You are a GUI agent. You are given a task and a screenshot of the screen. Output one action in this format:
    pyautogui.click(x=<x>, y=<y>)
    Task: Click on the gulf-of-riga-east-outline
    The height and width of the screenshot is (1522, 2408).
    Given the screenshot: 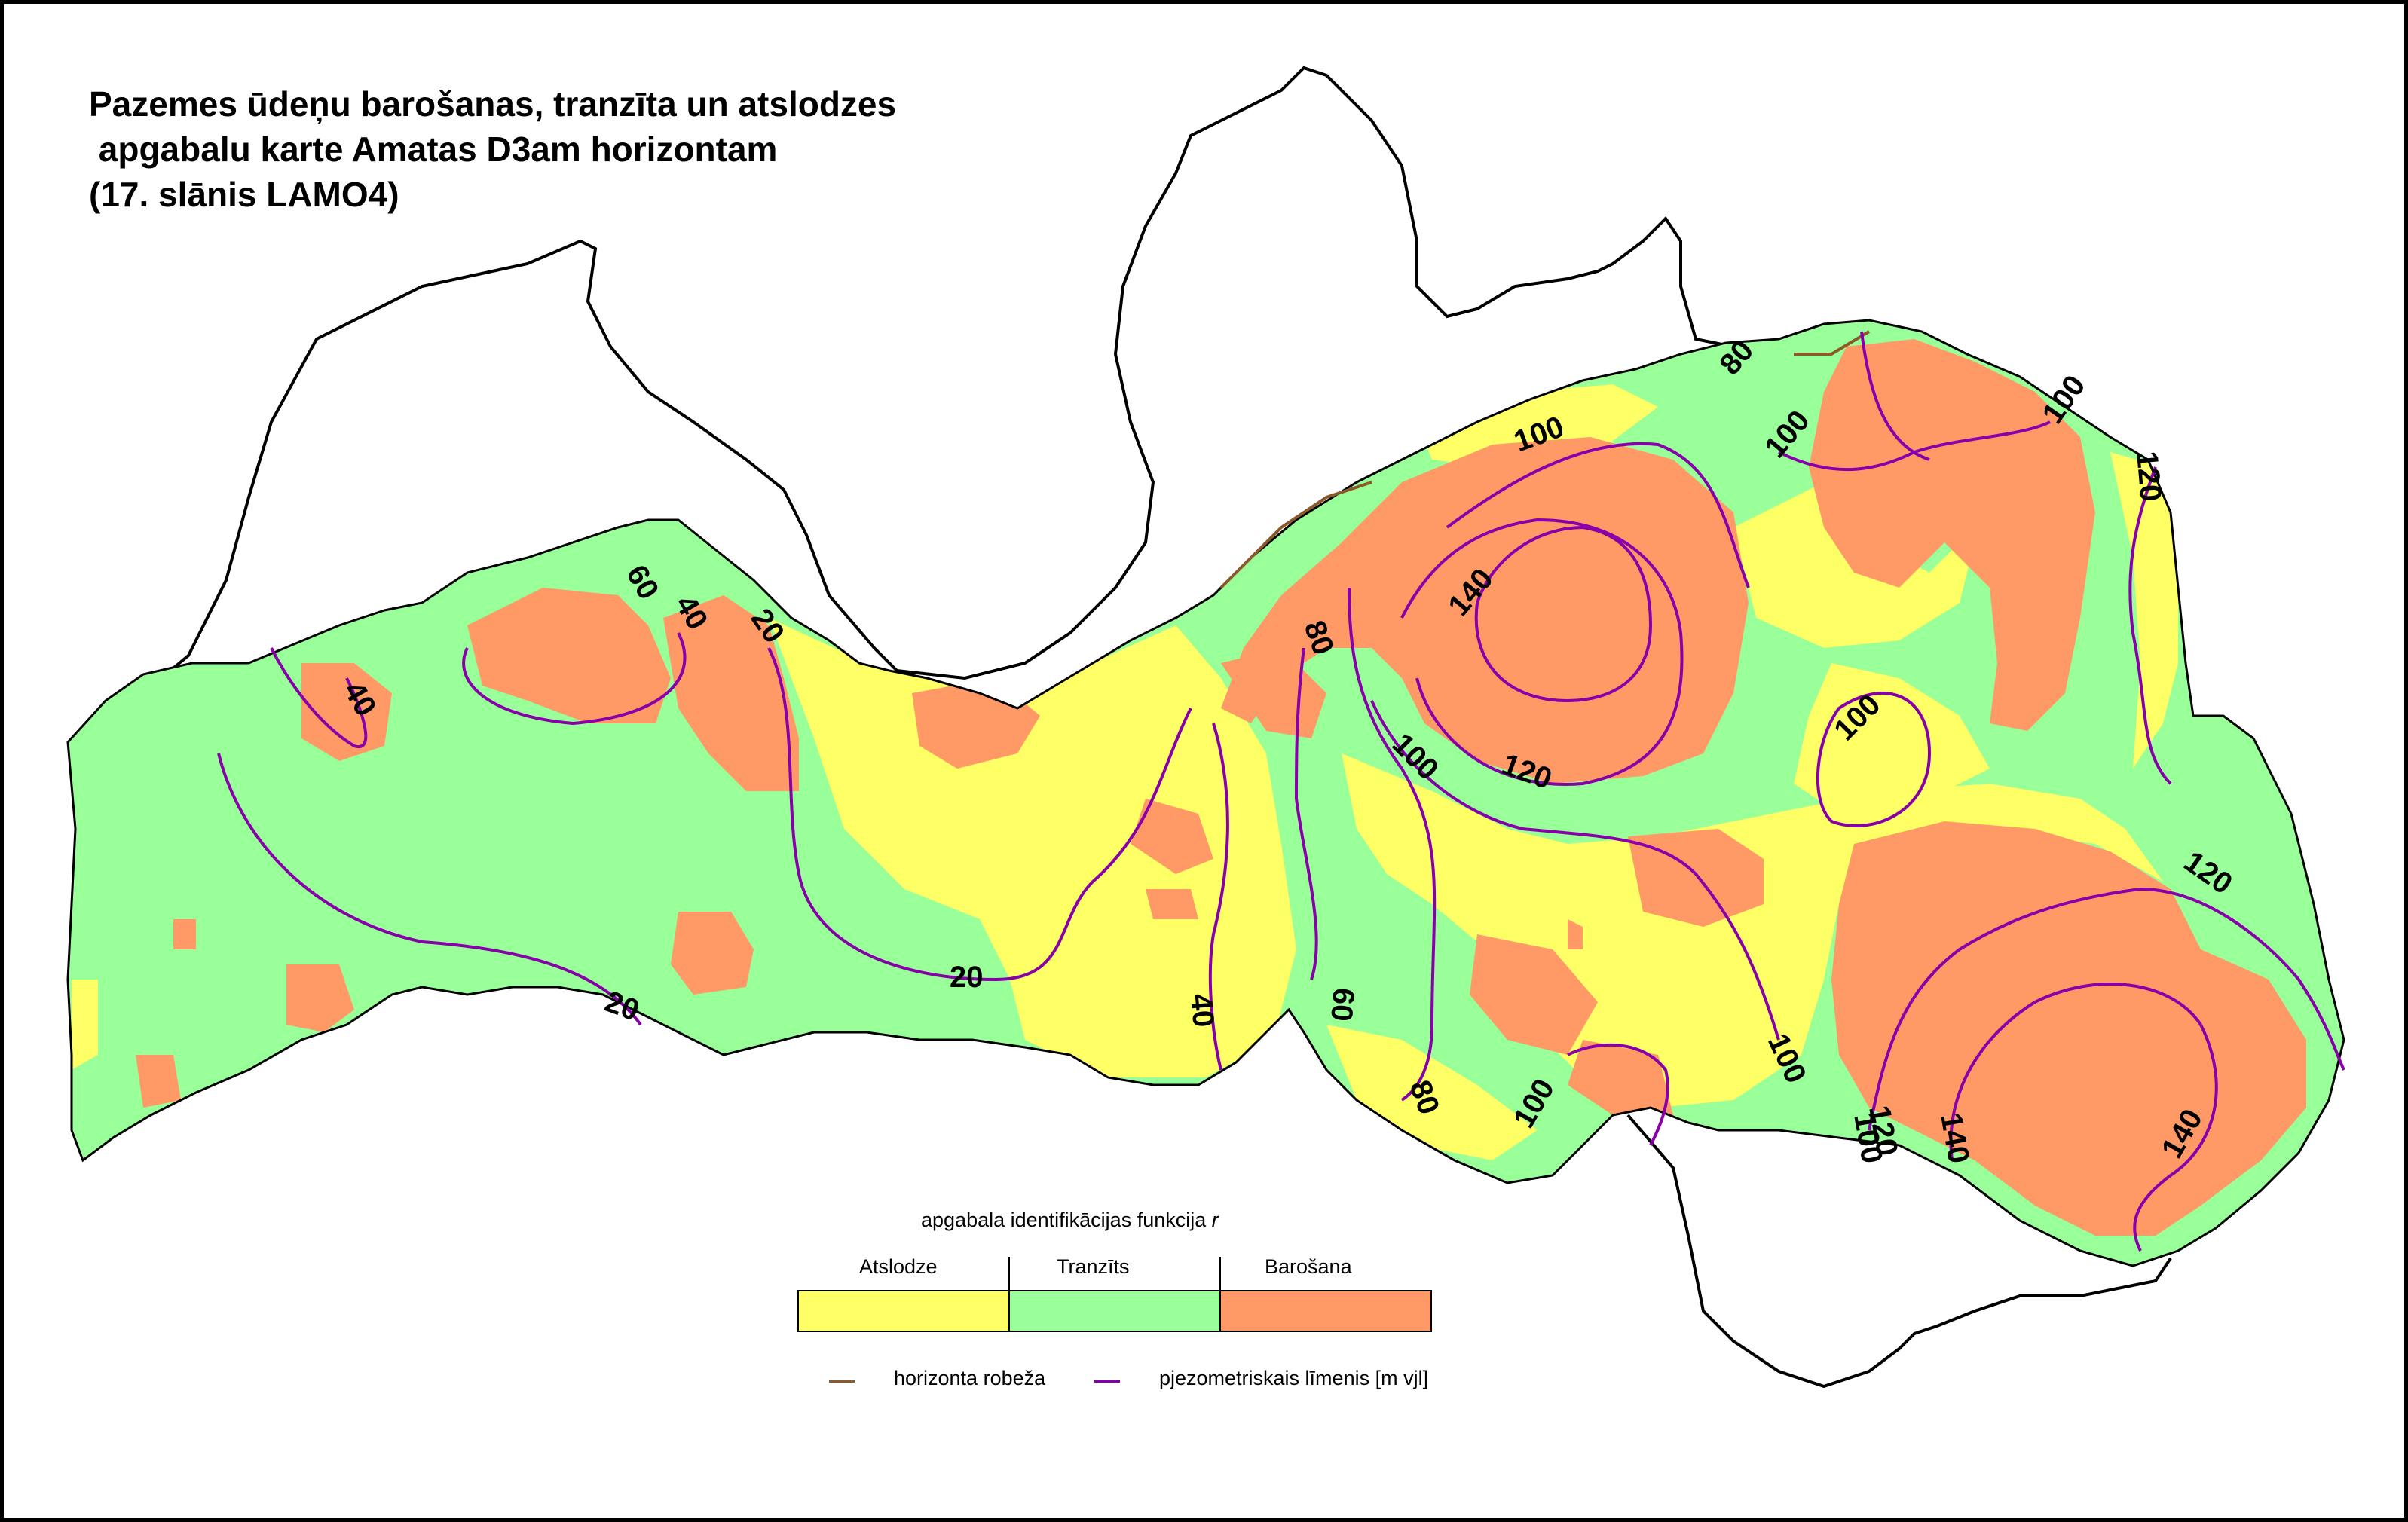 What is the action you would take?
    pyautogui.click(x=1338, y=373)
    